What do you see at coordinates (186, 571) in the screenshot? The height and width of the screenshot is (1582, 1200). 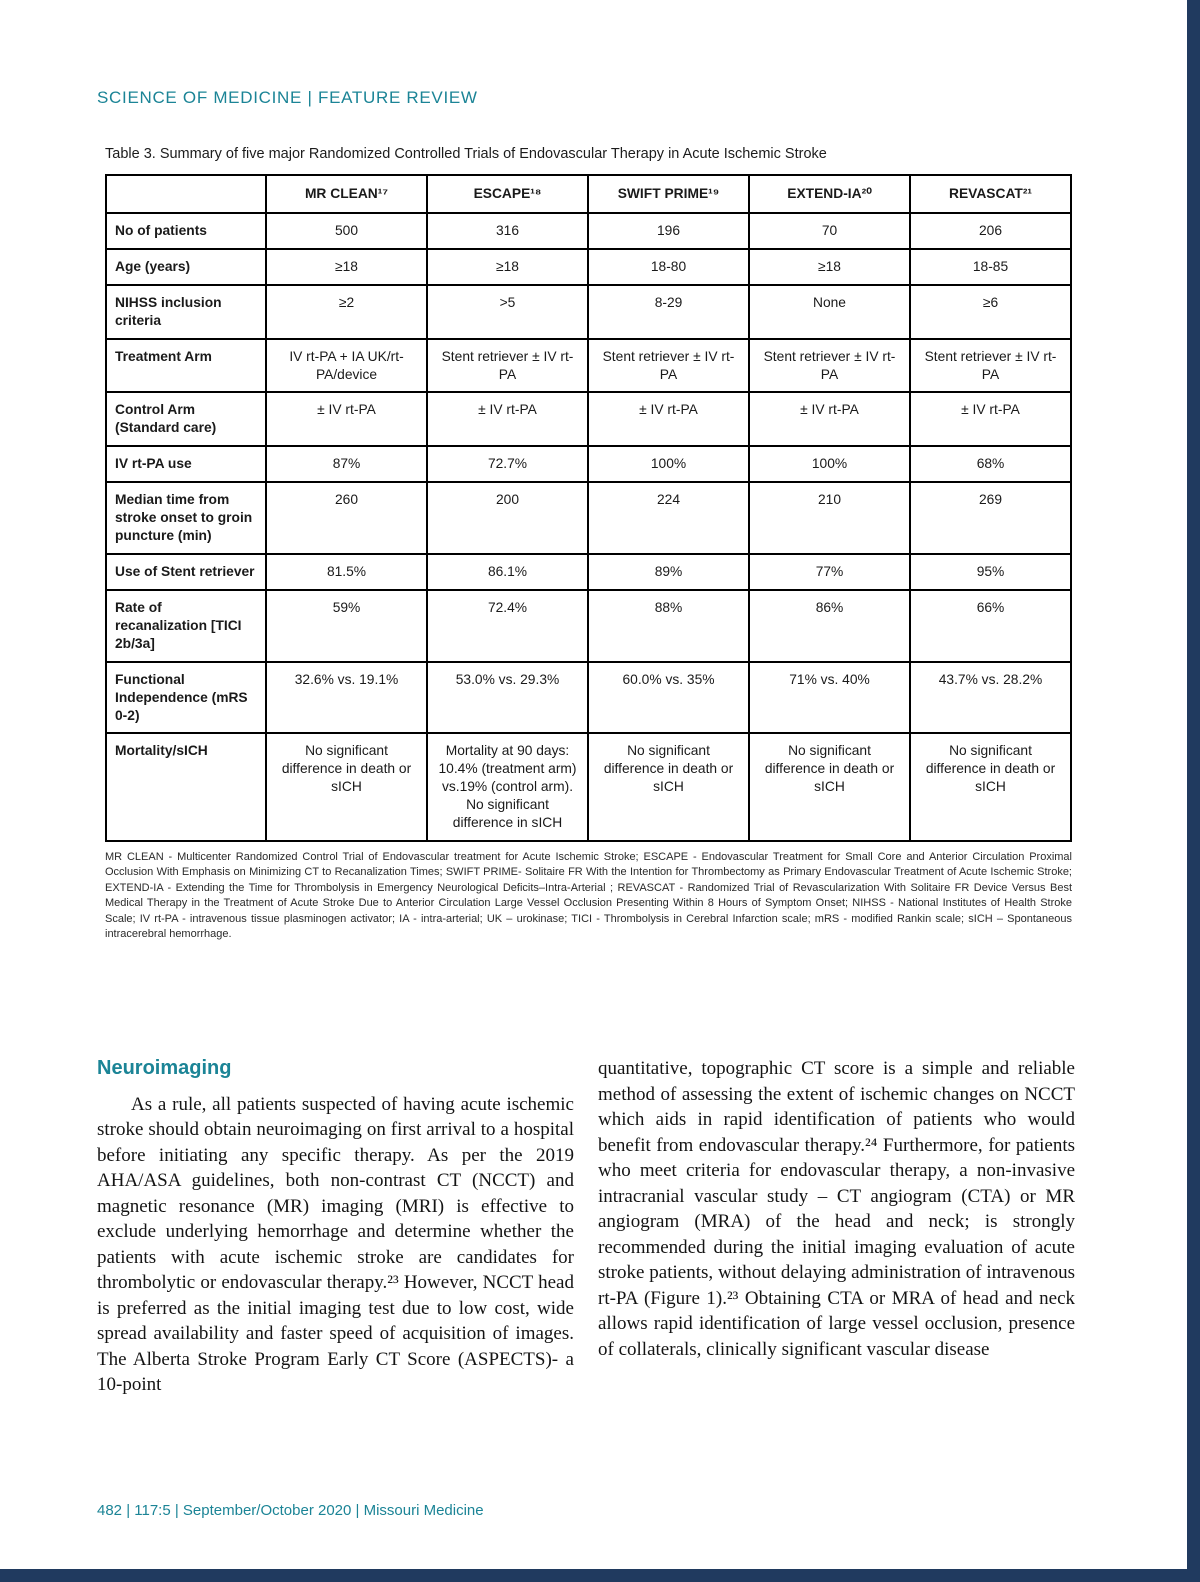 I see `row-label: Use of Stent retriever` at bounding box center [186, 571].